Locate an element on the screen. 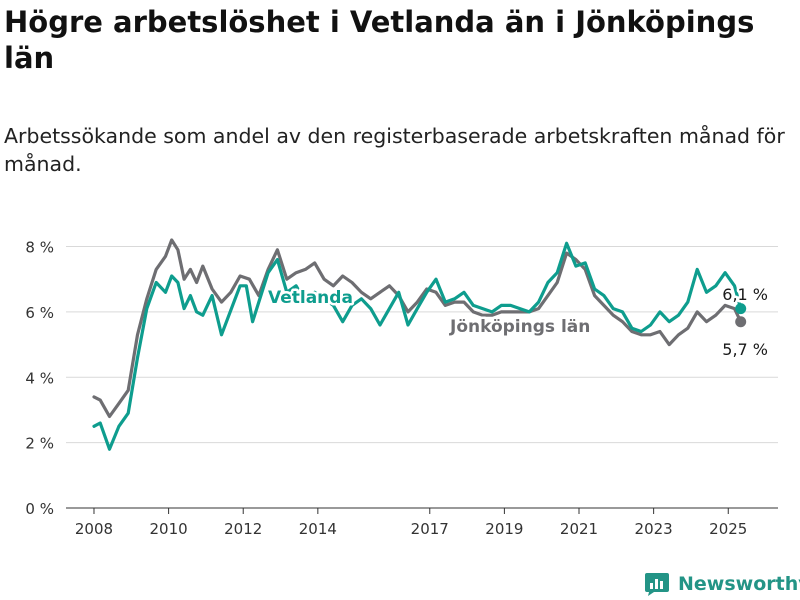 Image resolution: width=800 pixels, height=600 pixels. end-label-jonkopings-lan-halo: 5,7 % is located at coordinates (745, 349).